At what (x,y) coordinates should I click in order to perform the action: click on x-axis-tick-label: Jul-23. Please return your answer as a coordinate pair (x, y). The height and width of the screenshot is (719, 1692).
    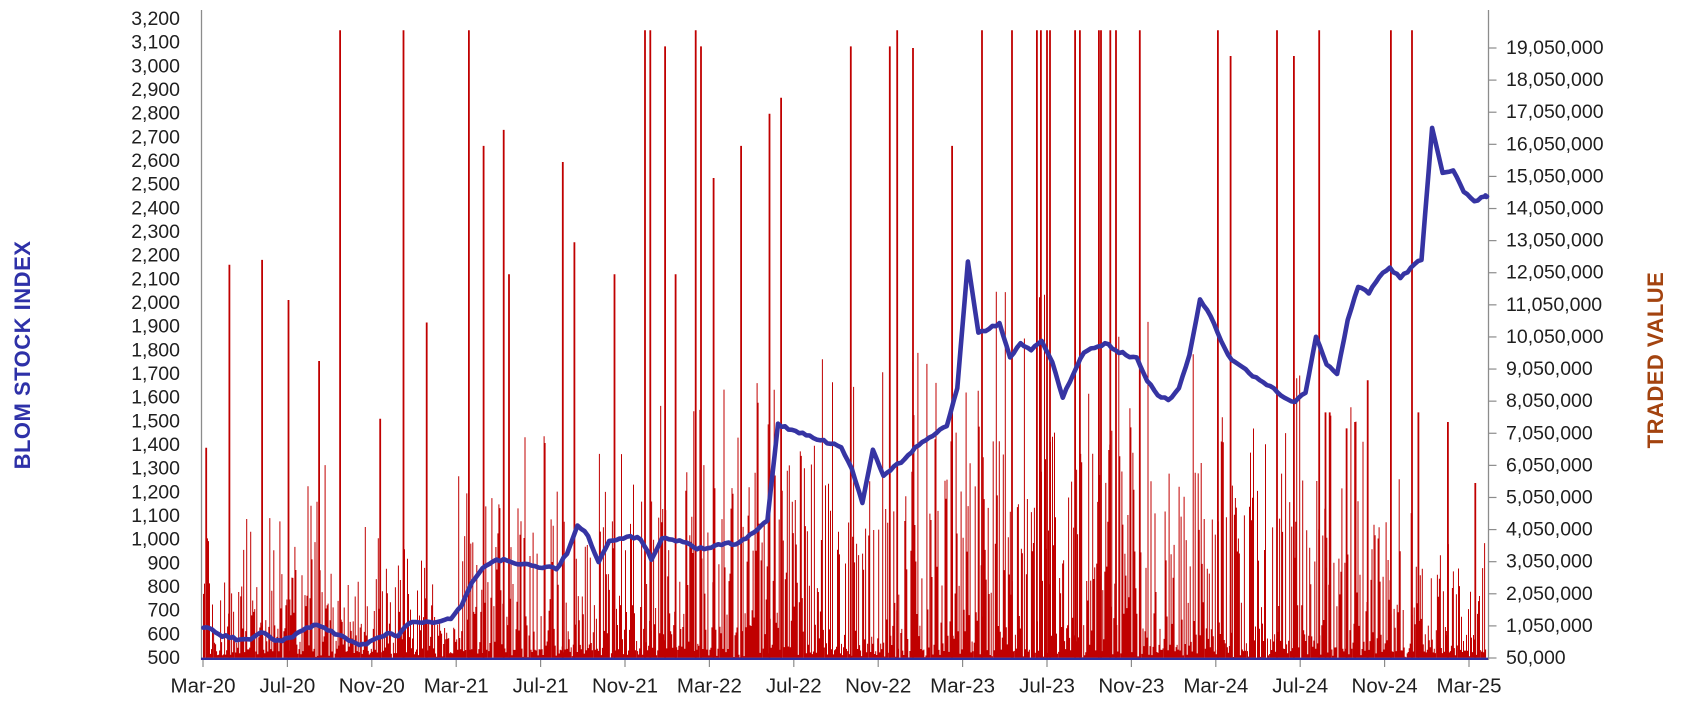
    Looking at the image, I should click on (1047, 686).